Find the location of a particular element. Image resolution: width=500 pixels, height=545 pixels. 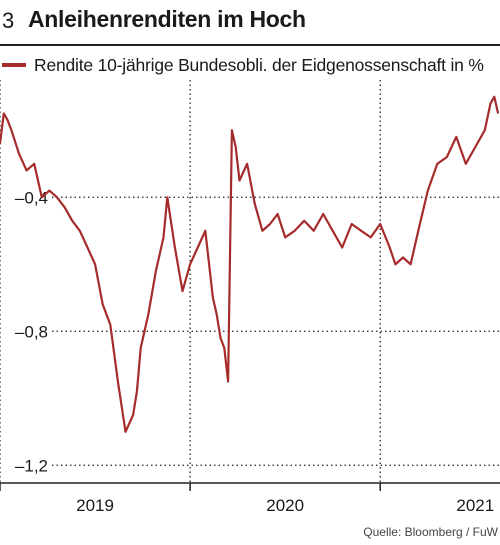

chart-header: 3 Anleihenrenditen im Hoch is located at coordinates (250, 21).